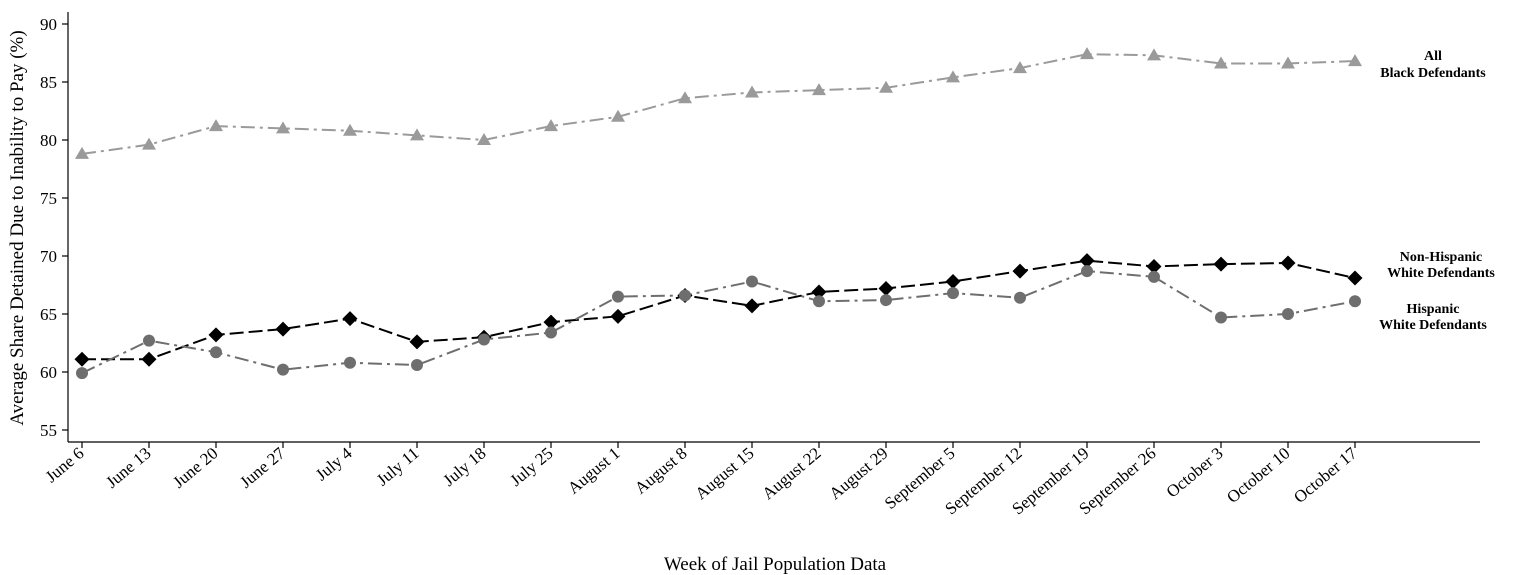 This screenshot has width=1517, height=575. What do you see at coordinates (1195, 473) in the screenshot?
I see `x-tick-label: October 3` at bounding box center [1195, 473].